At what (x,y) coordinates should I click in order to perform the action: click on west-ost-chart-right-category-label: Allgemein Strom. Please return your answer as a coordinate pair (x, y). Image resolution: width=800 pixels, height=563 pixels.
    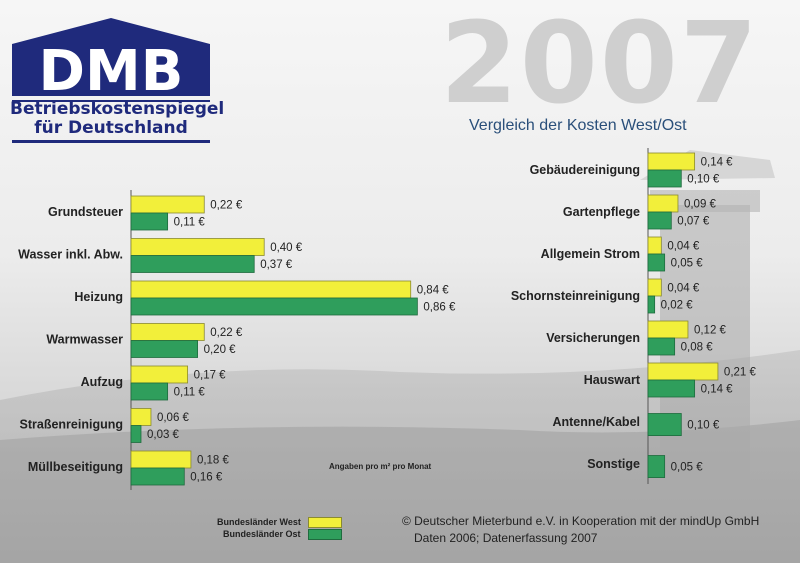
    Looking at the image, I should click on (590, 254).